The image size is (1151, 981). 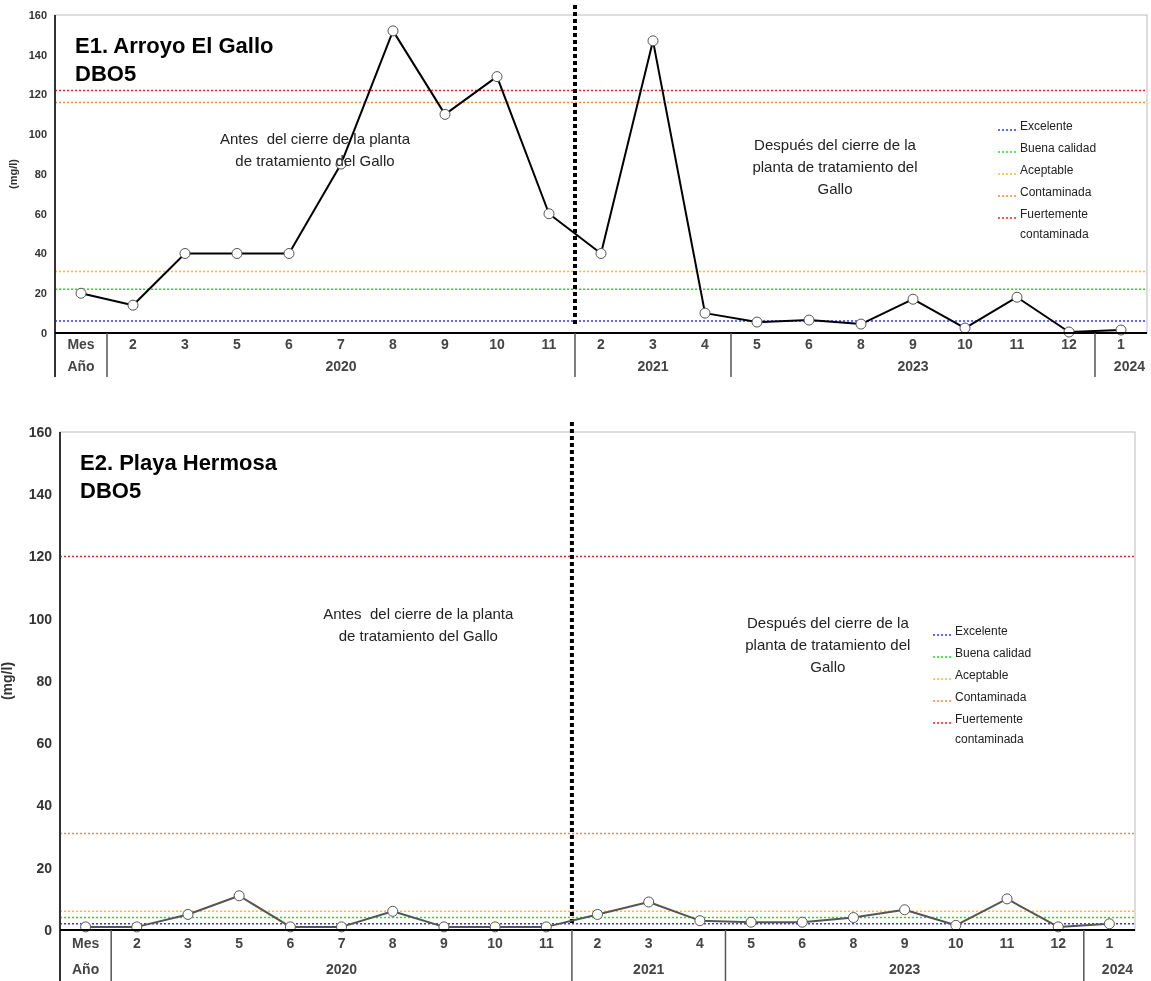 I want to click on text: E2. Playa Hermosa, so click(x=179, y=462).